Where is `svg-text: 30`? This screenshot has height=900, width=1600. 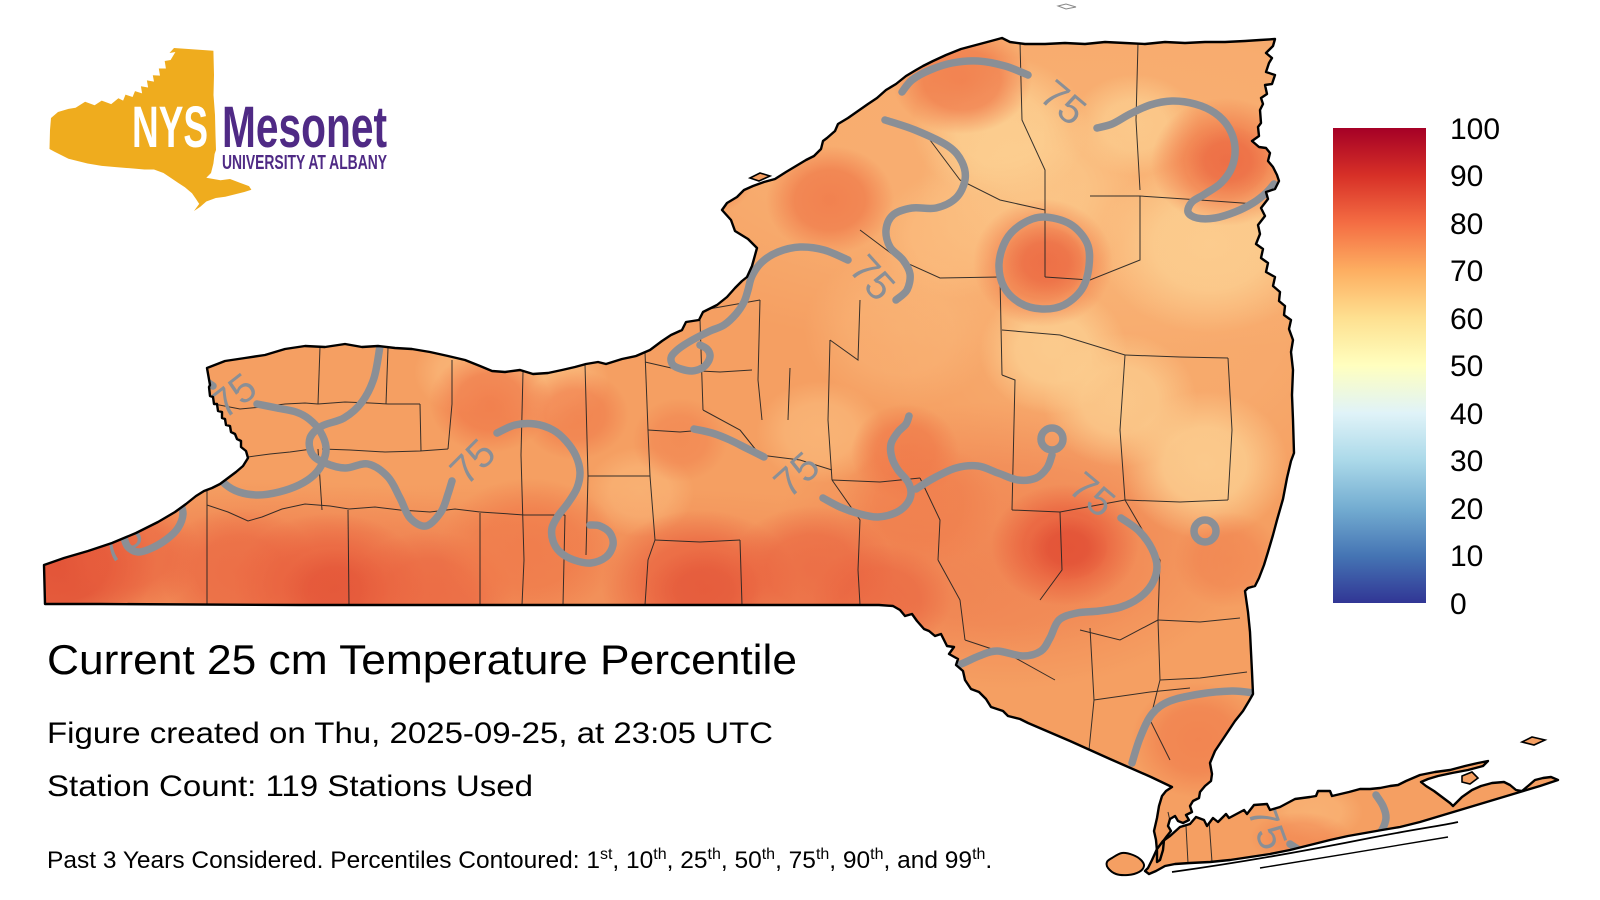
svg-text: 30 is located at coordinates (1466, 461).